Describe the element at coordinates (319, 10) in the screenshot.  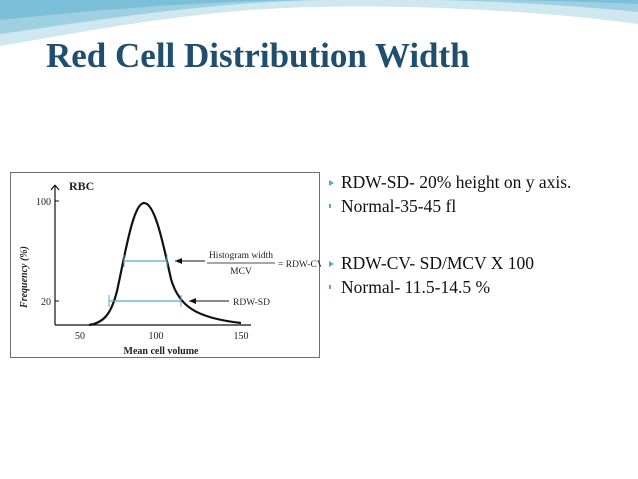
I see `banner-wave-front` at that location.